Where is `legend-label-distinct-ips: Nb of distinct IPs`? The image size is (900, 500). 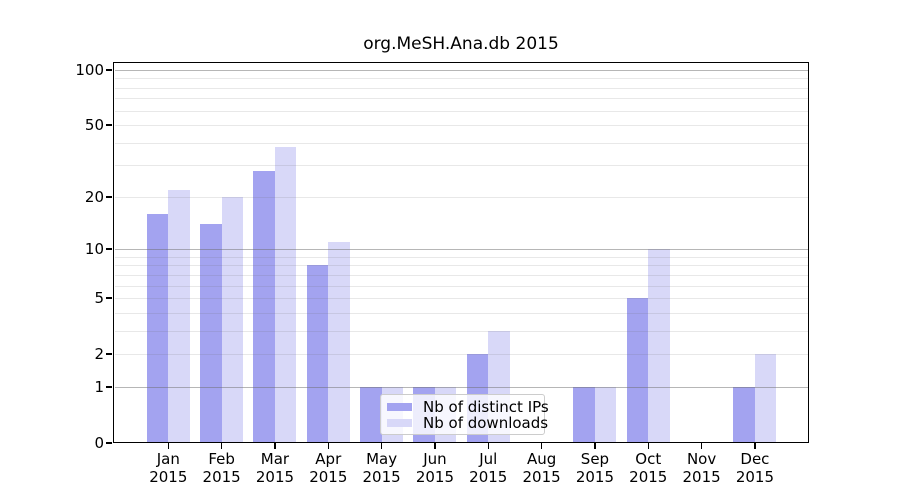
legend-label-distinct-ips: Nb of distinct IPs is located at coordinates (486, 407).